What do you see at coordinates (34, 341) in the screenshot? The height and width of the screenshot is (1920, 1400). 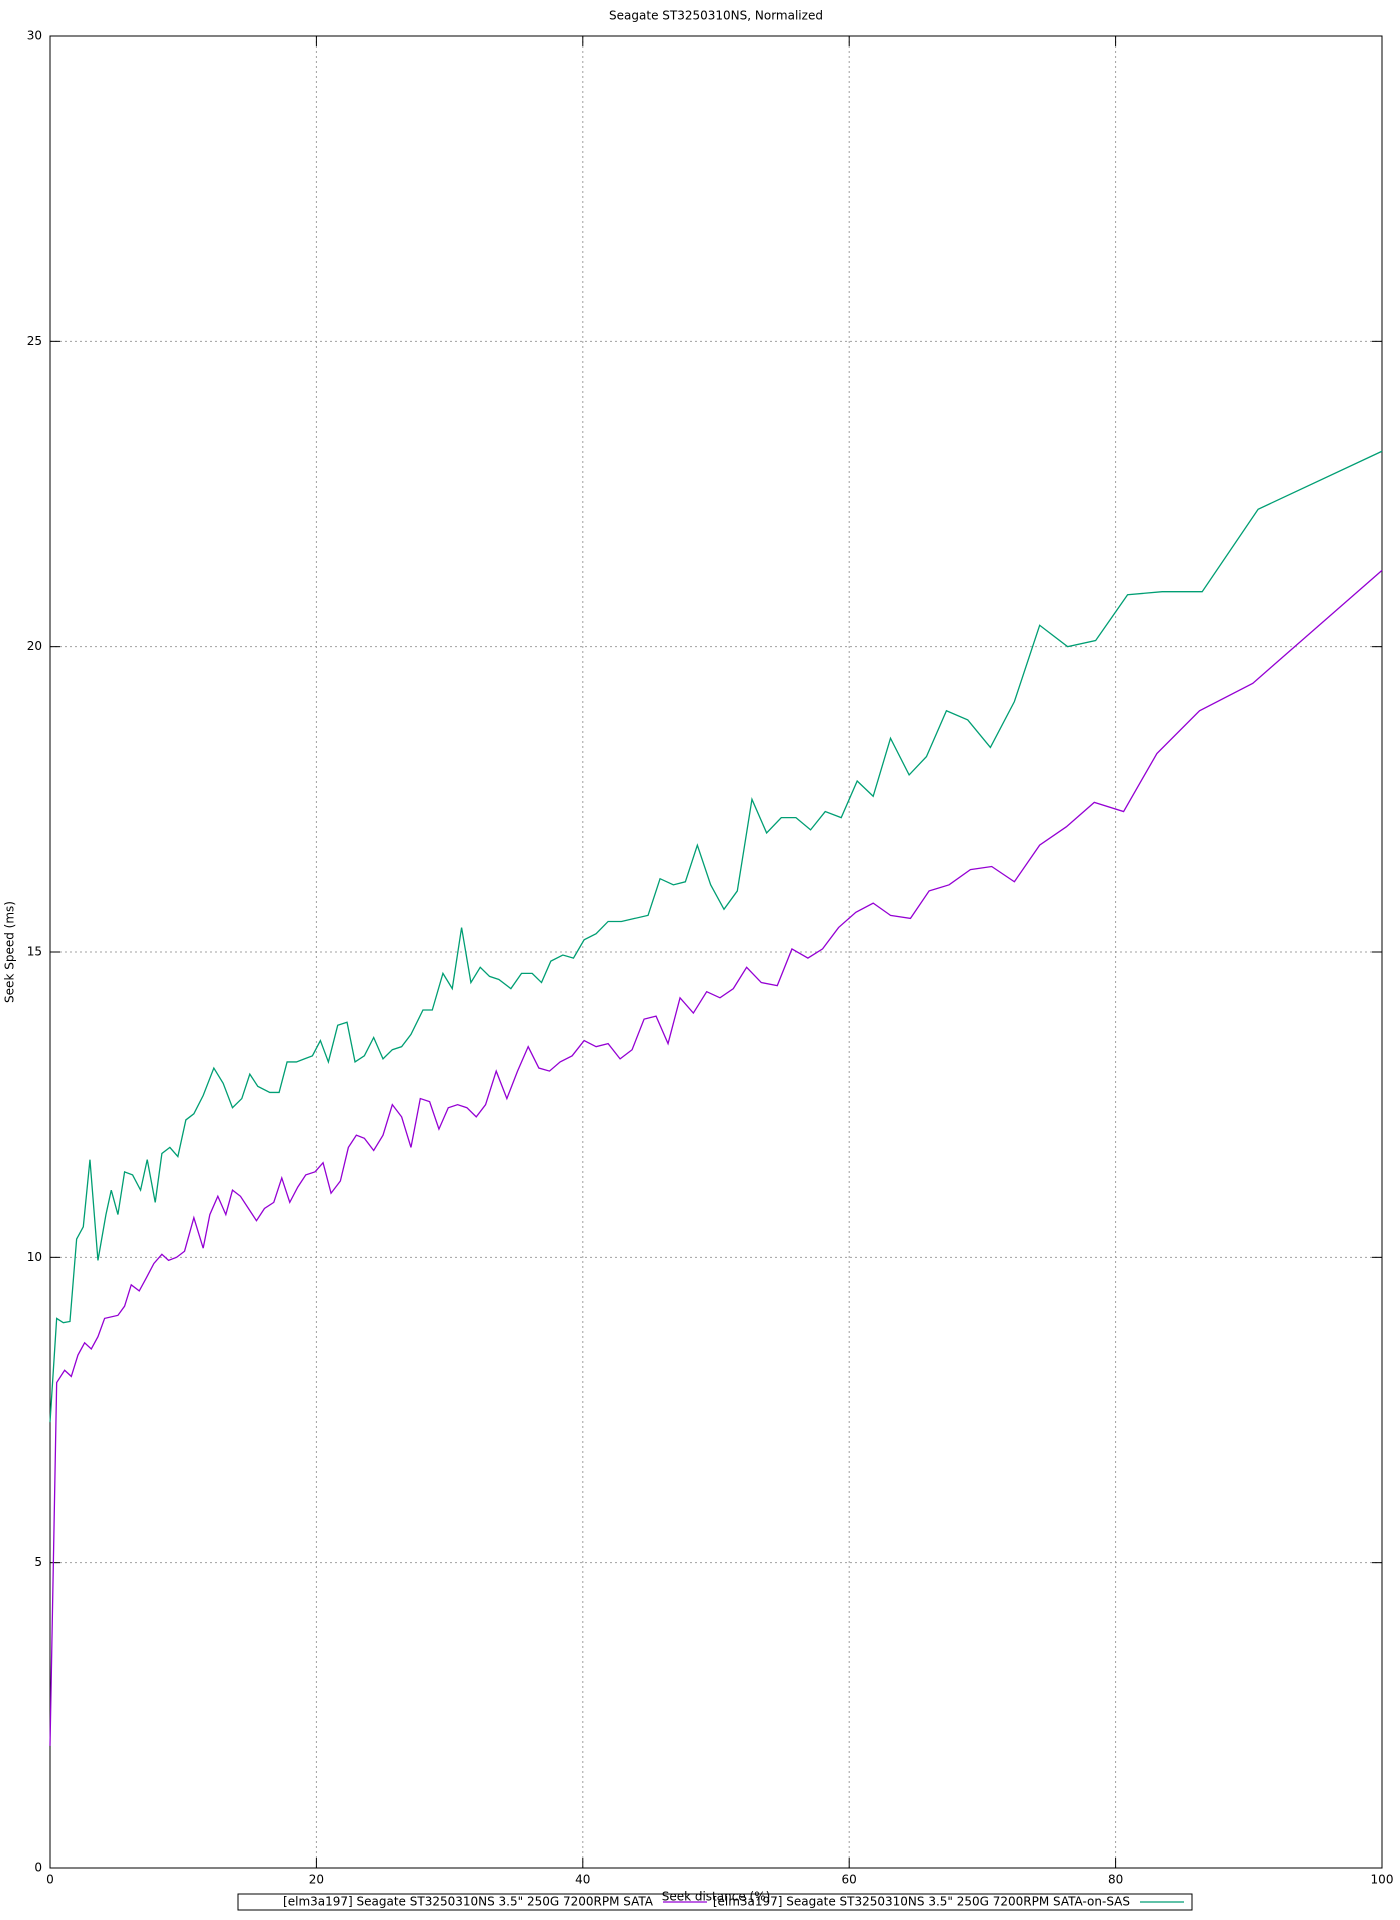 I see `y-tick-label: 25` at bounding box center [34, 341].